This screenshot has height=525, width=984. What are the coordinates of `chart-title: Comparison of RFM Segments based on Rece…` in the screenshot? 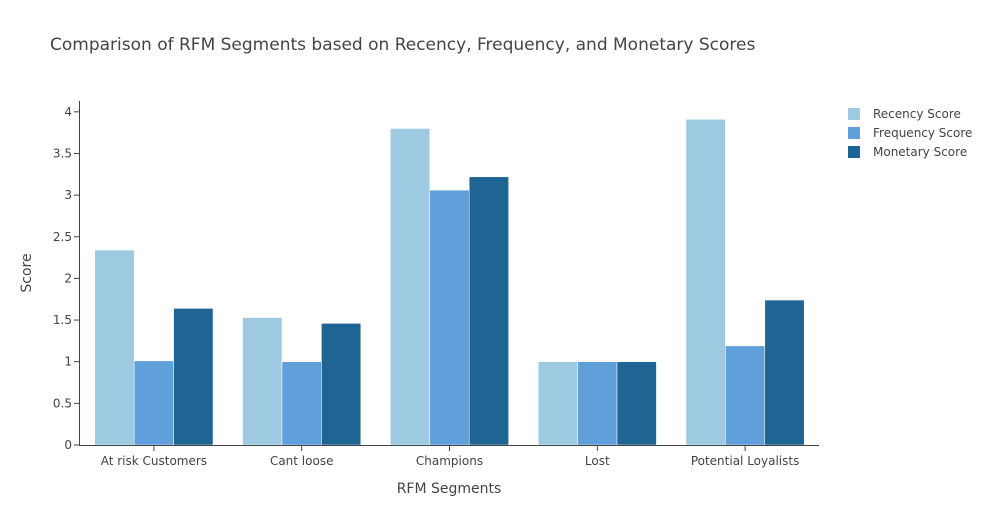 It's located at (402, 45).